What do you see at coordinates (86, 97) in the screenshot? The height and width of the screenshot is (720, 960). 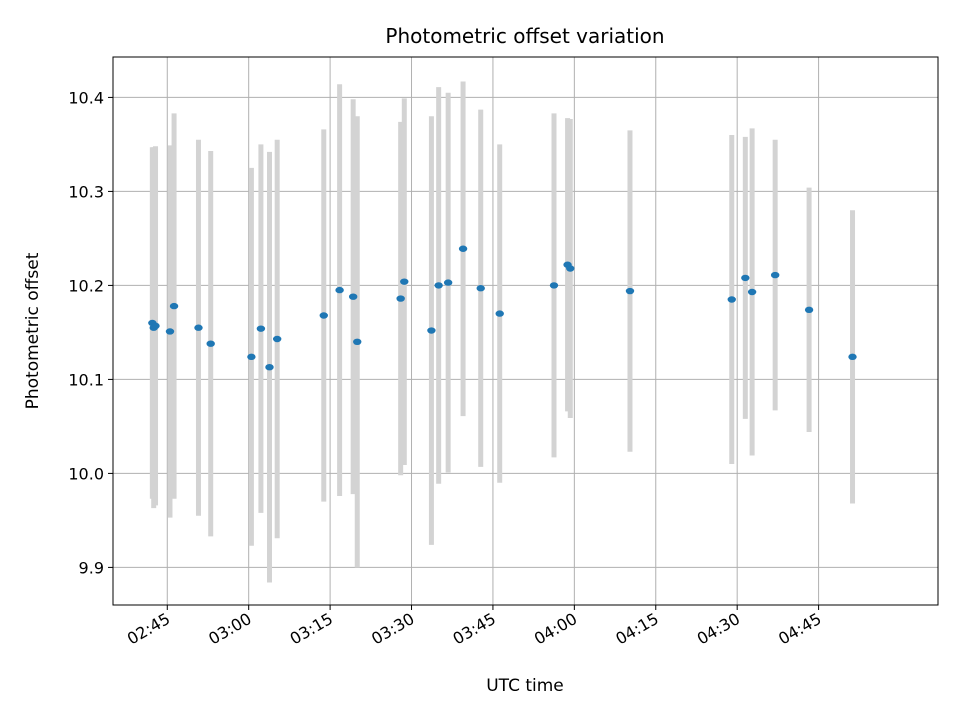 I see `y-tick-label: 10.4` at bounding box center [86, 97].